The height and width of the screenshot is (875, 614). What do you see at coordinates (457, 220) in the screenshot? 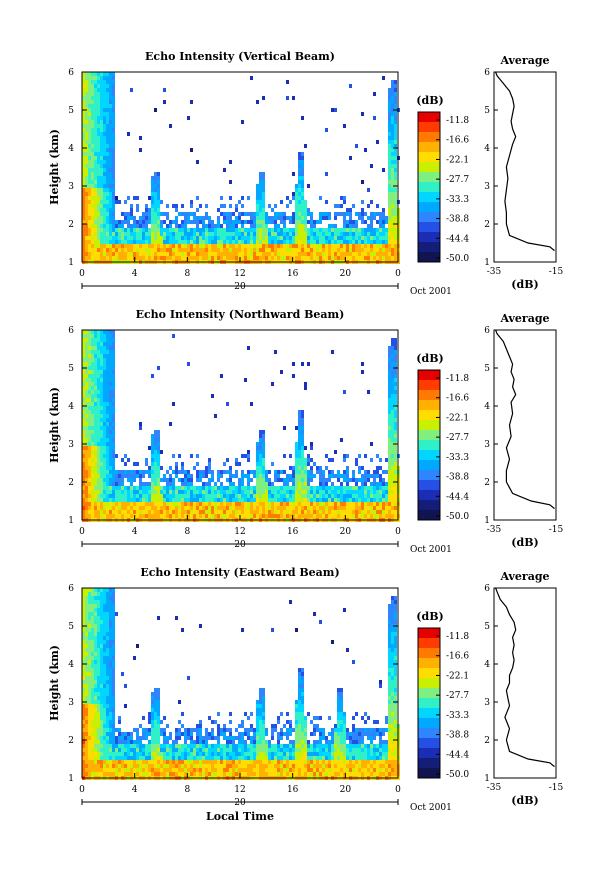
I see `colorbar-tick-label: -38.8` at bounding box center [457, 220].